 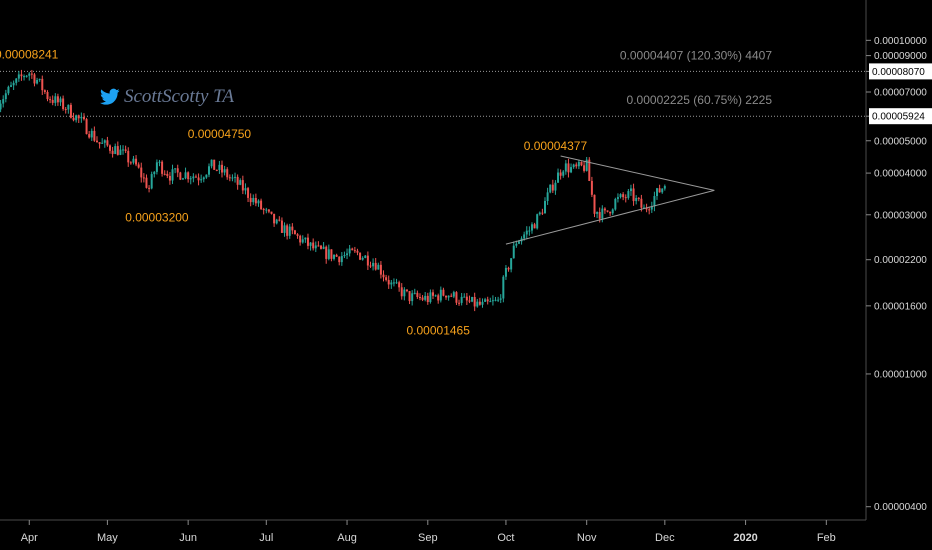 I want to click on x-tick-label: Jul, so click(x=266, y=538).